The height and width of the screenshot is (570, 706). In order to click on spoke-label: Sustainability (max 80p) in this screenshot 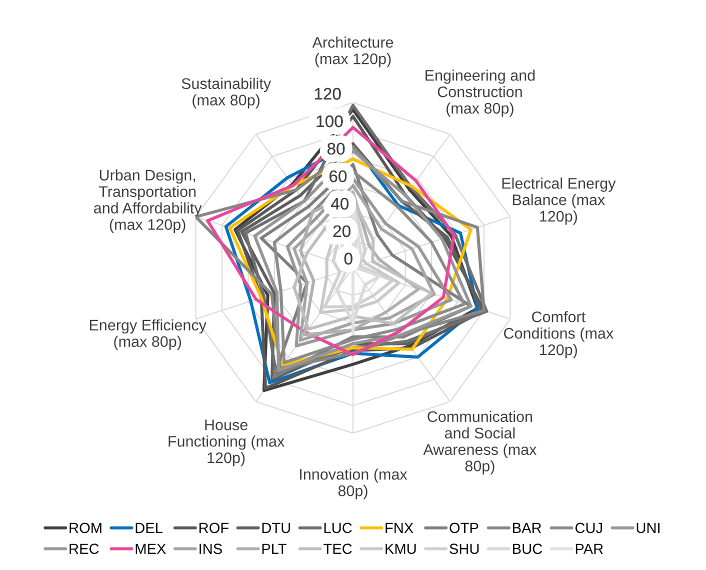, I will do `click(227, 93)`.